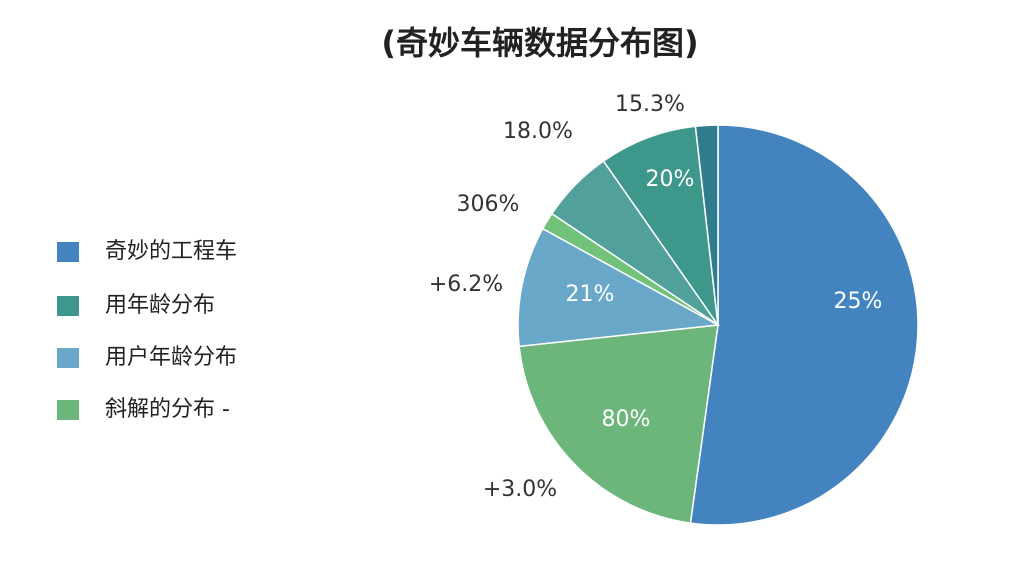  What do you see at coordinates (167, 409) in the screenshot?
I see `legend-label: 斜解的分布 -` at bounding box center [167, 409].